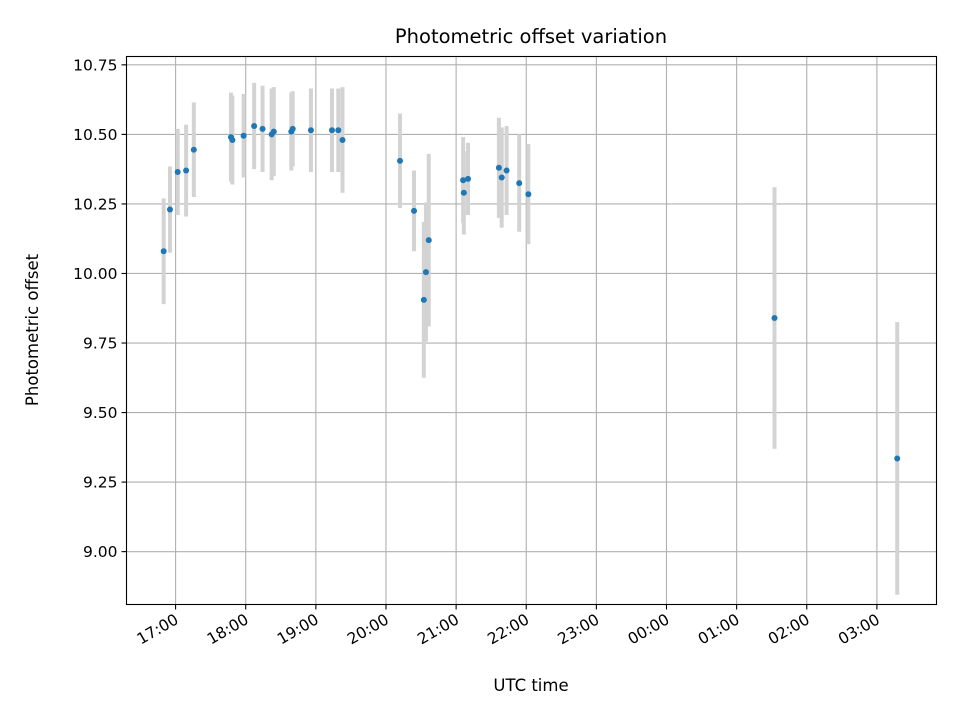 This screenshot has height=720, width=960. Describe the element at coordinates (32, 329) in the screenshot. I see `y-axis-title: Photometric offset` at that location.